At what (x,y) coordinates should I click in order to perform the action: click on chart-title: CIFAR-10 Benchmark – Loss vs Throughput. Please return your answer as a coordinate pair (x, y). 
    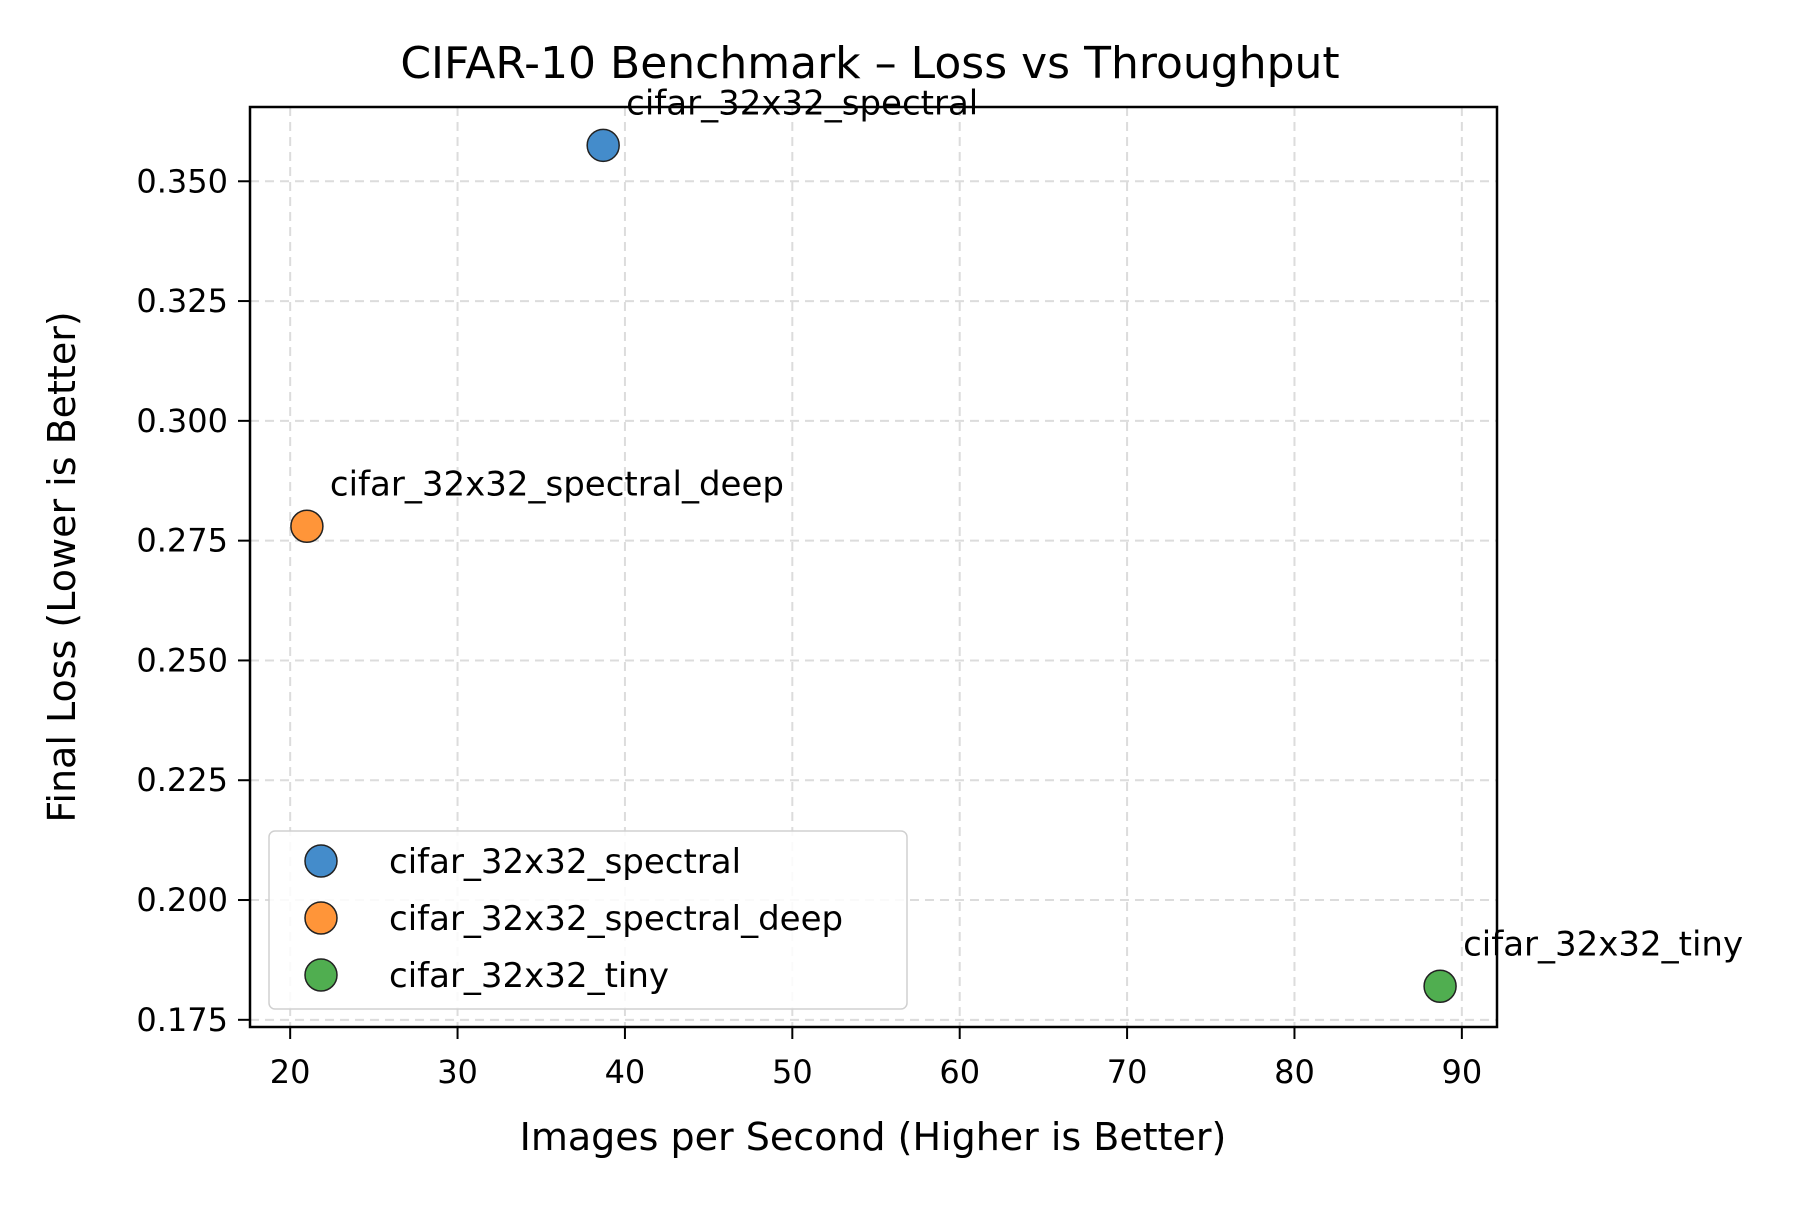
    Looking at the image, I should click on (869, 63).